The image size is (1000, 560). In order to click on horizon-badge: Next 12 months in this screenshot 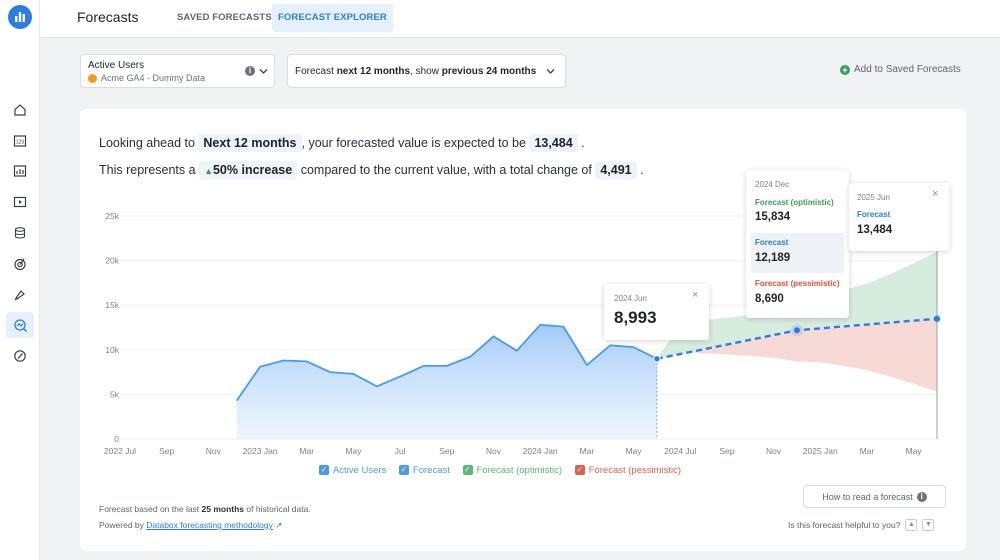, I will do `click(250, 143)`.